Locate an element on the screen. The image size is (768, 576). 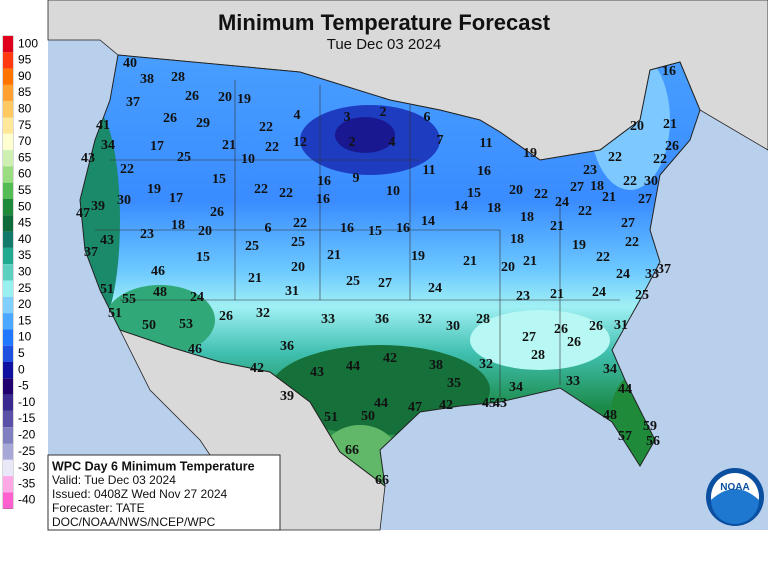
legend-label: 75 is located at coordinates (25, 125).